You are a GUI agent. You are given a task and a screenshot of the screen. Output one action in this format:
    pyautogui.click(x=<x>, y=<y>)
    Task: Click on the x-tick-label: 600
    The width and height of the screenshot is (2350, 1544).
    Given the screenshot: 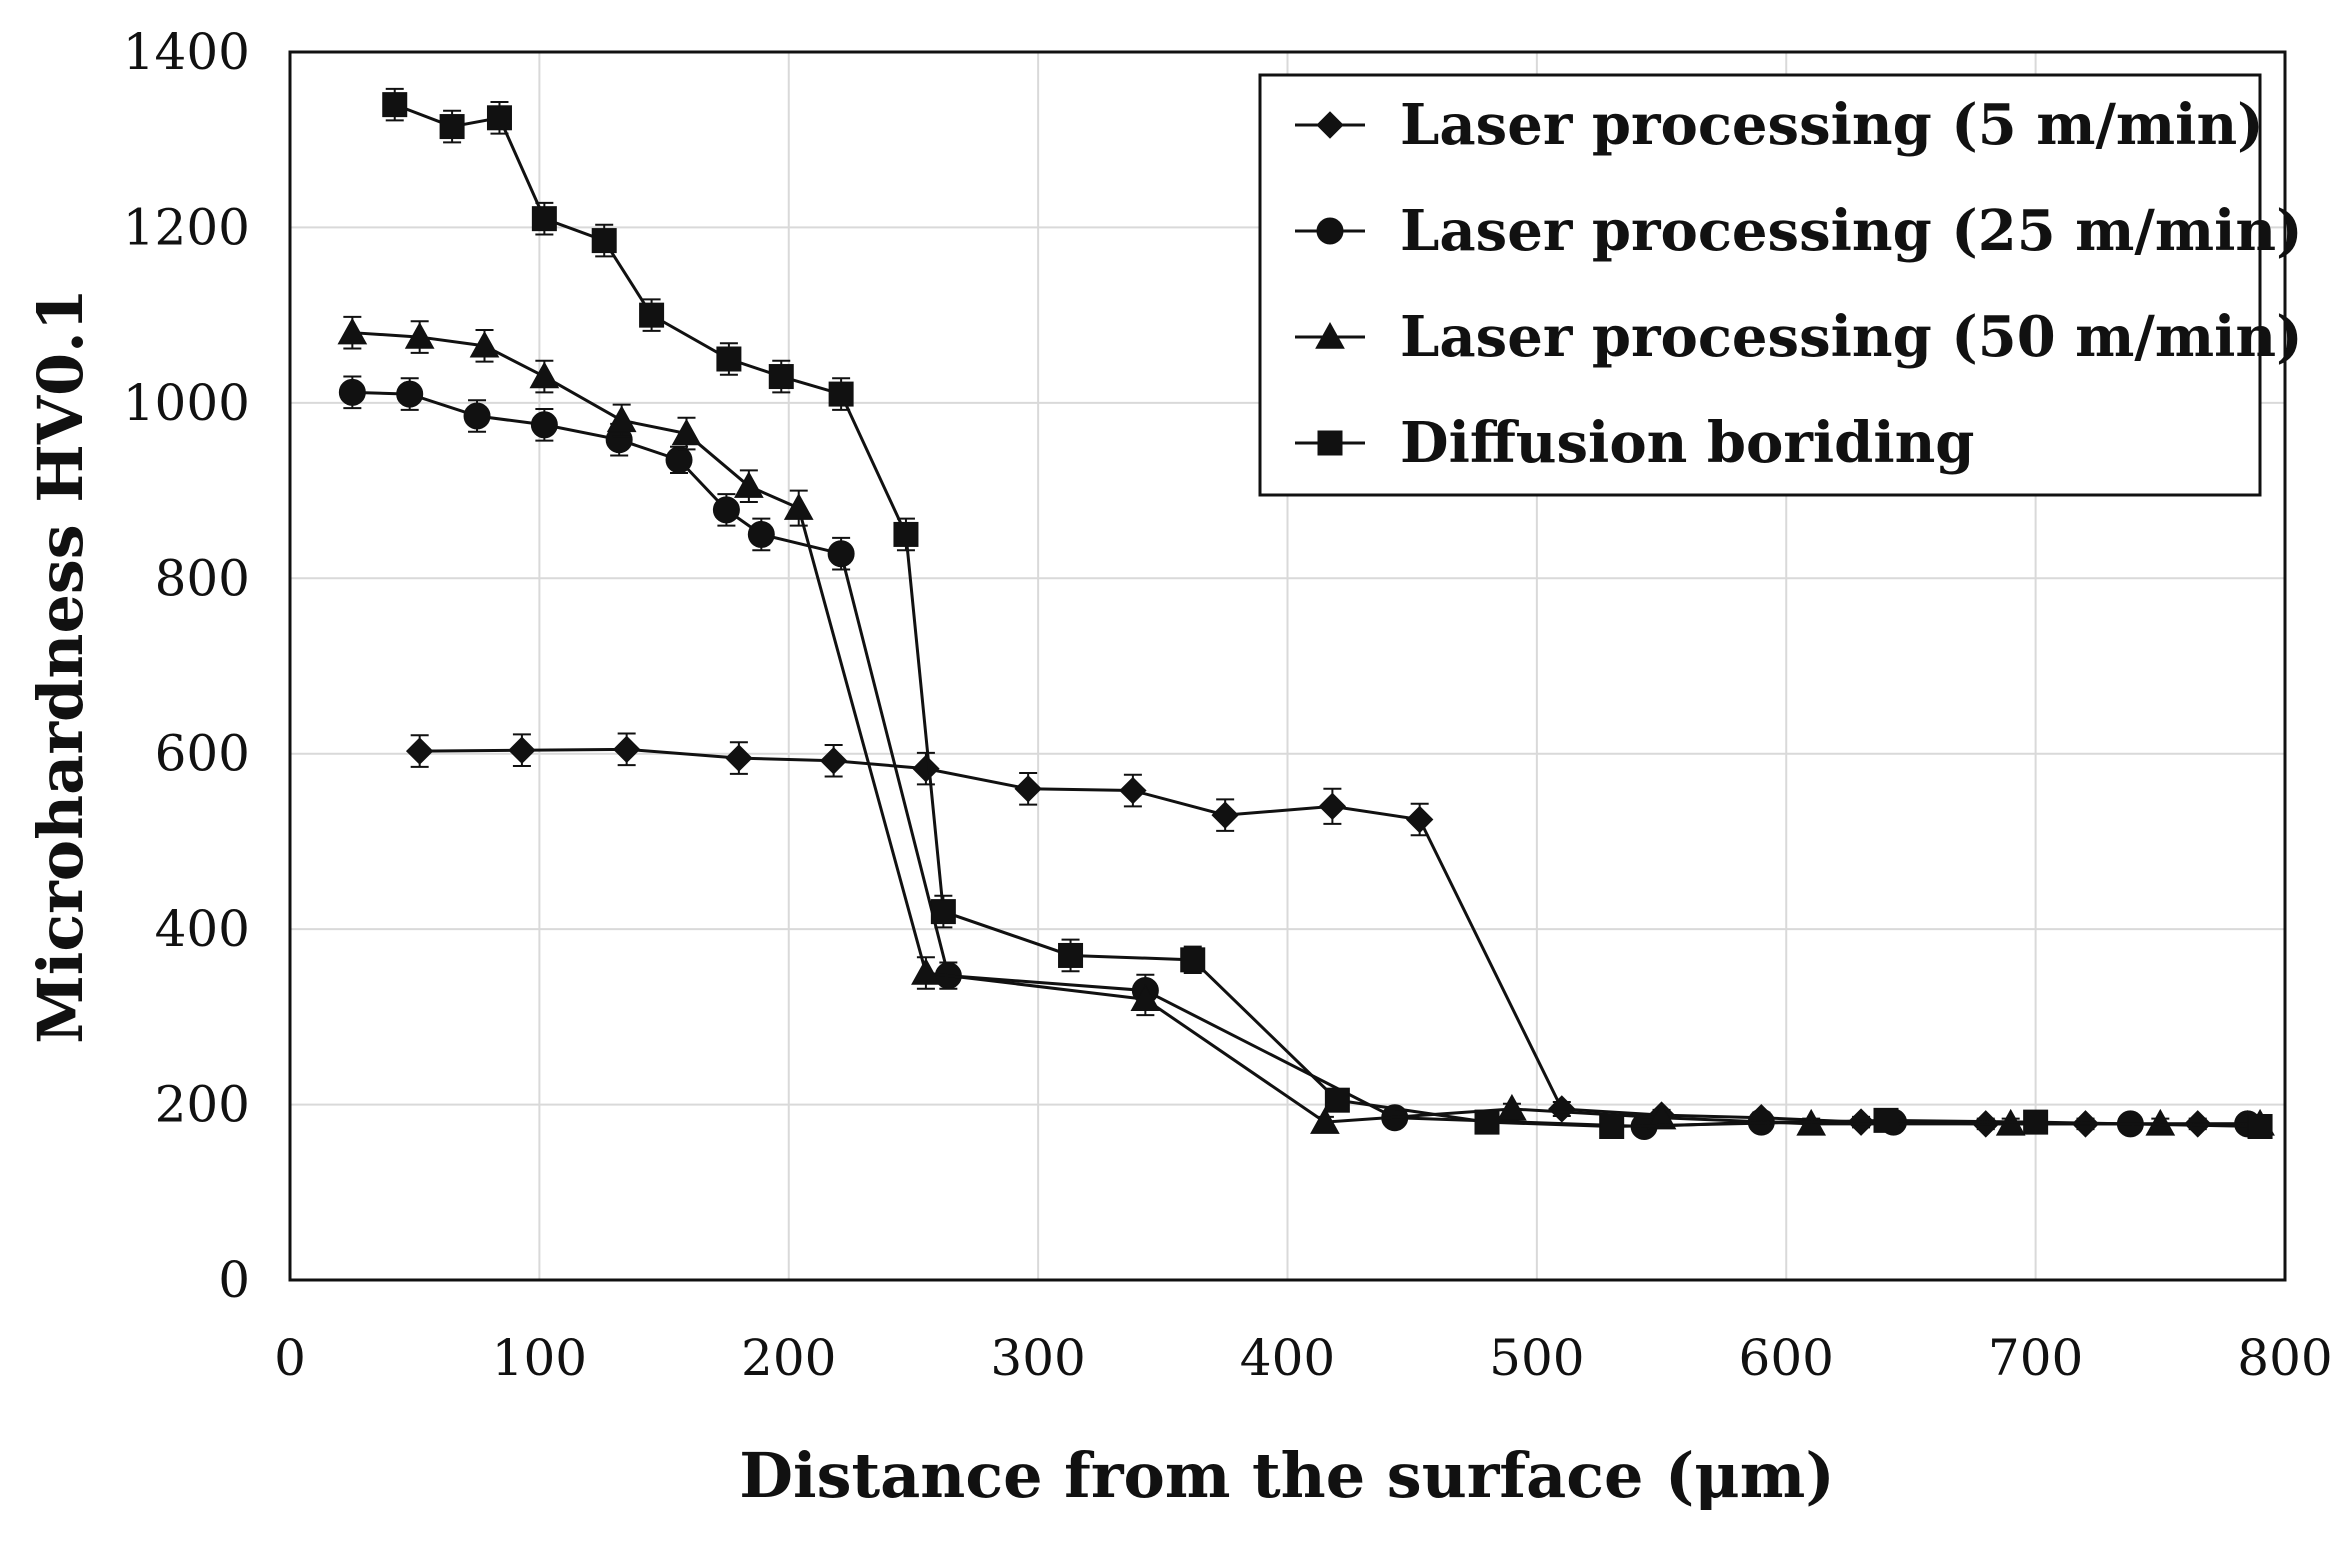 What is the action you would take?
    pyautogui.click(x=1786, y=1358)
    